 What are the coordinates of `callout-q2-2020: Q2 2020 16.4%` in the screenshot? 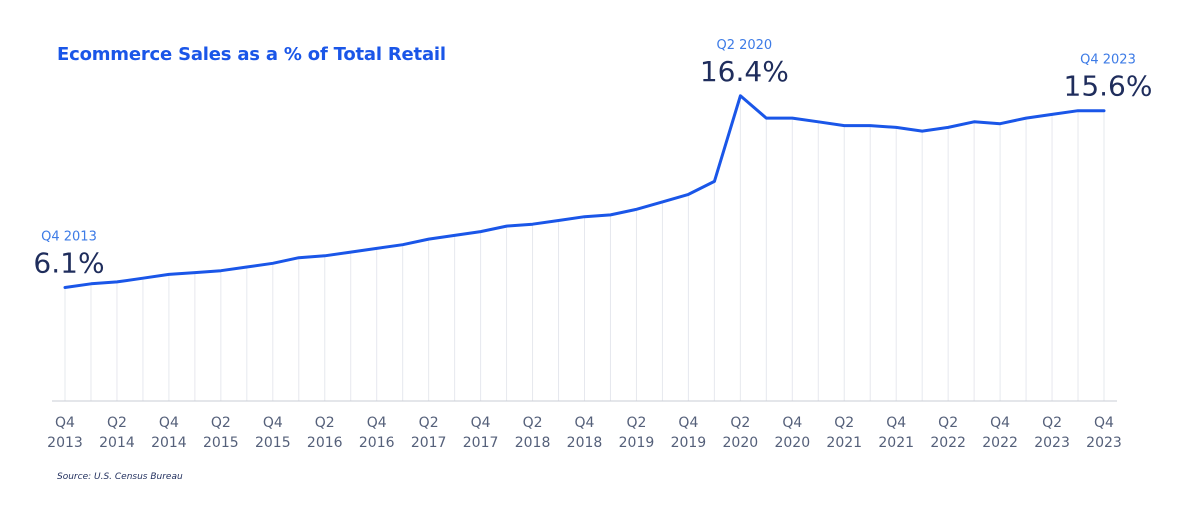 It's located at (744, 63).